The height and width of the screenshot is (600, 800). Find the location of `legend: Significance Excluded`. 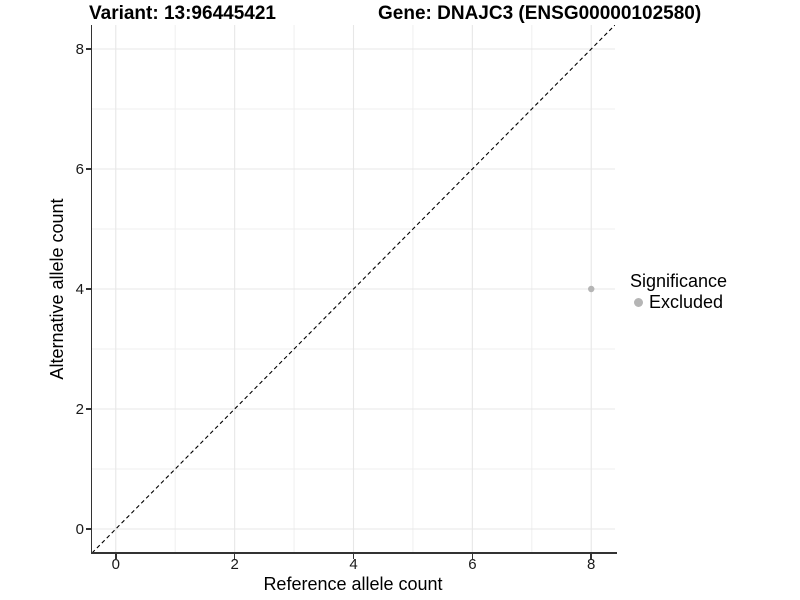

legend: Significance Excluded is located at coordinates (678, 291).